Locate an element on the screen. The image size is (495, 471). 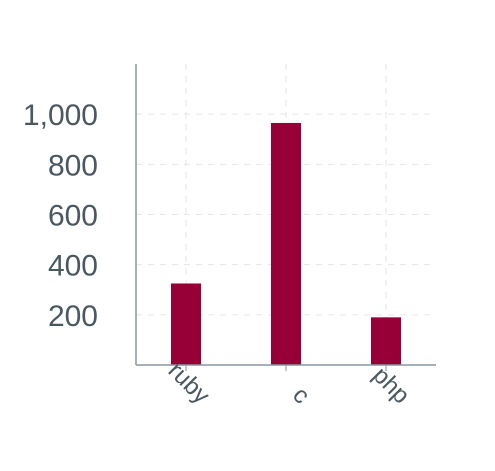
y-tick-label: 400 is located at coordinates (73, 266).